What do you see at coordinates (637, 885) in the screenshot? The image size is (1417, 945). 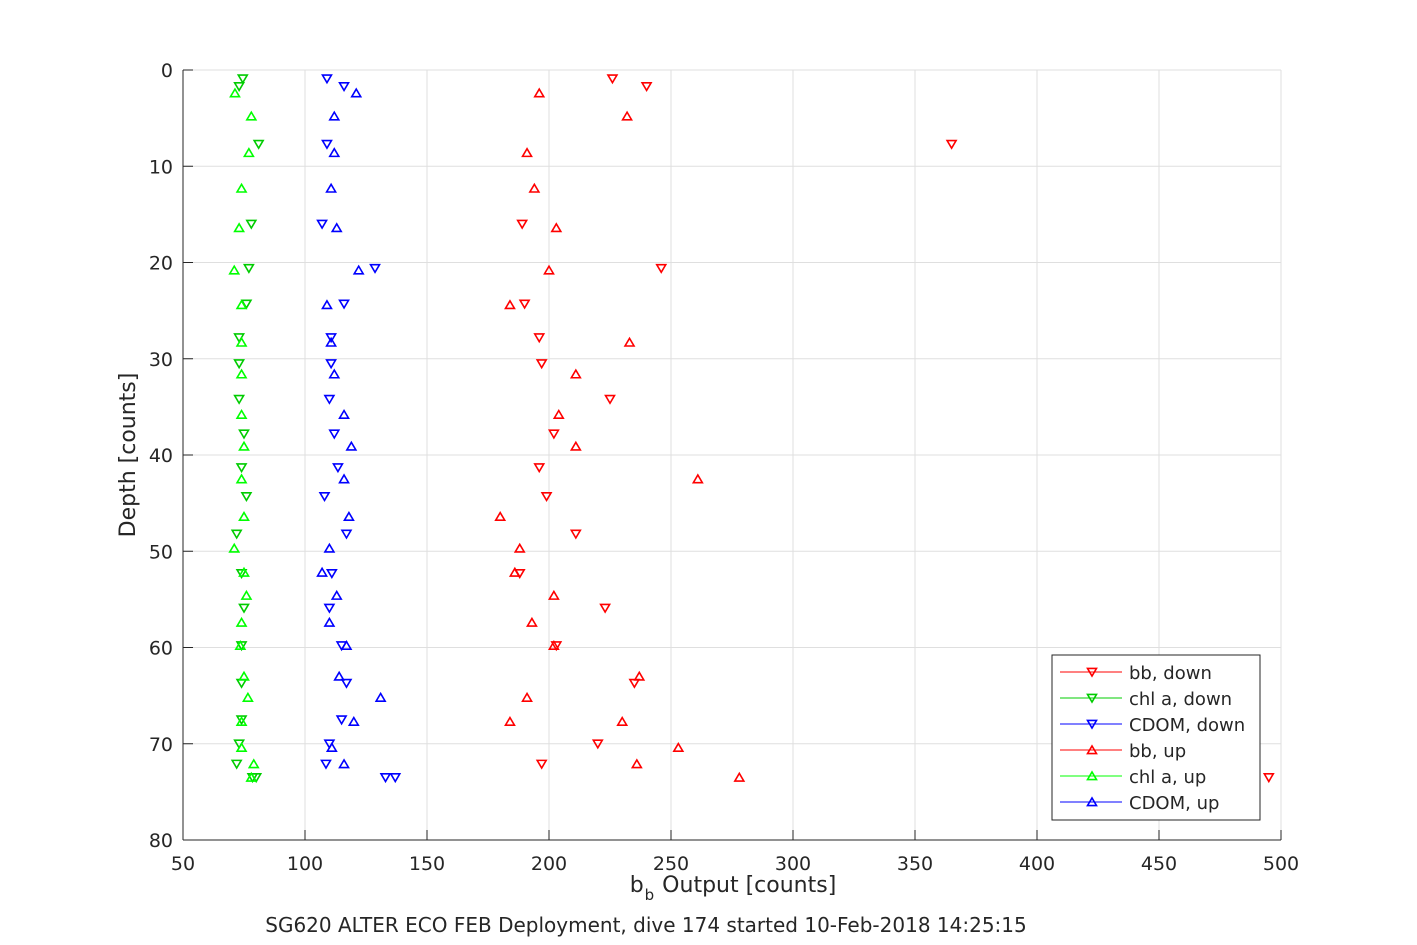 I see `x-axis-label-base: b` at bounding box center [637, 885].